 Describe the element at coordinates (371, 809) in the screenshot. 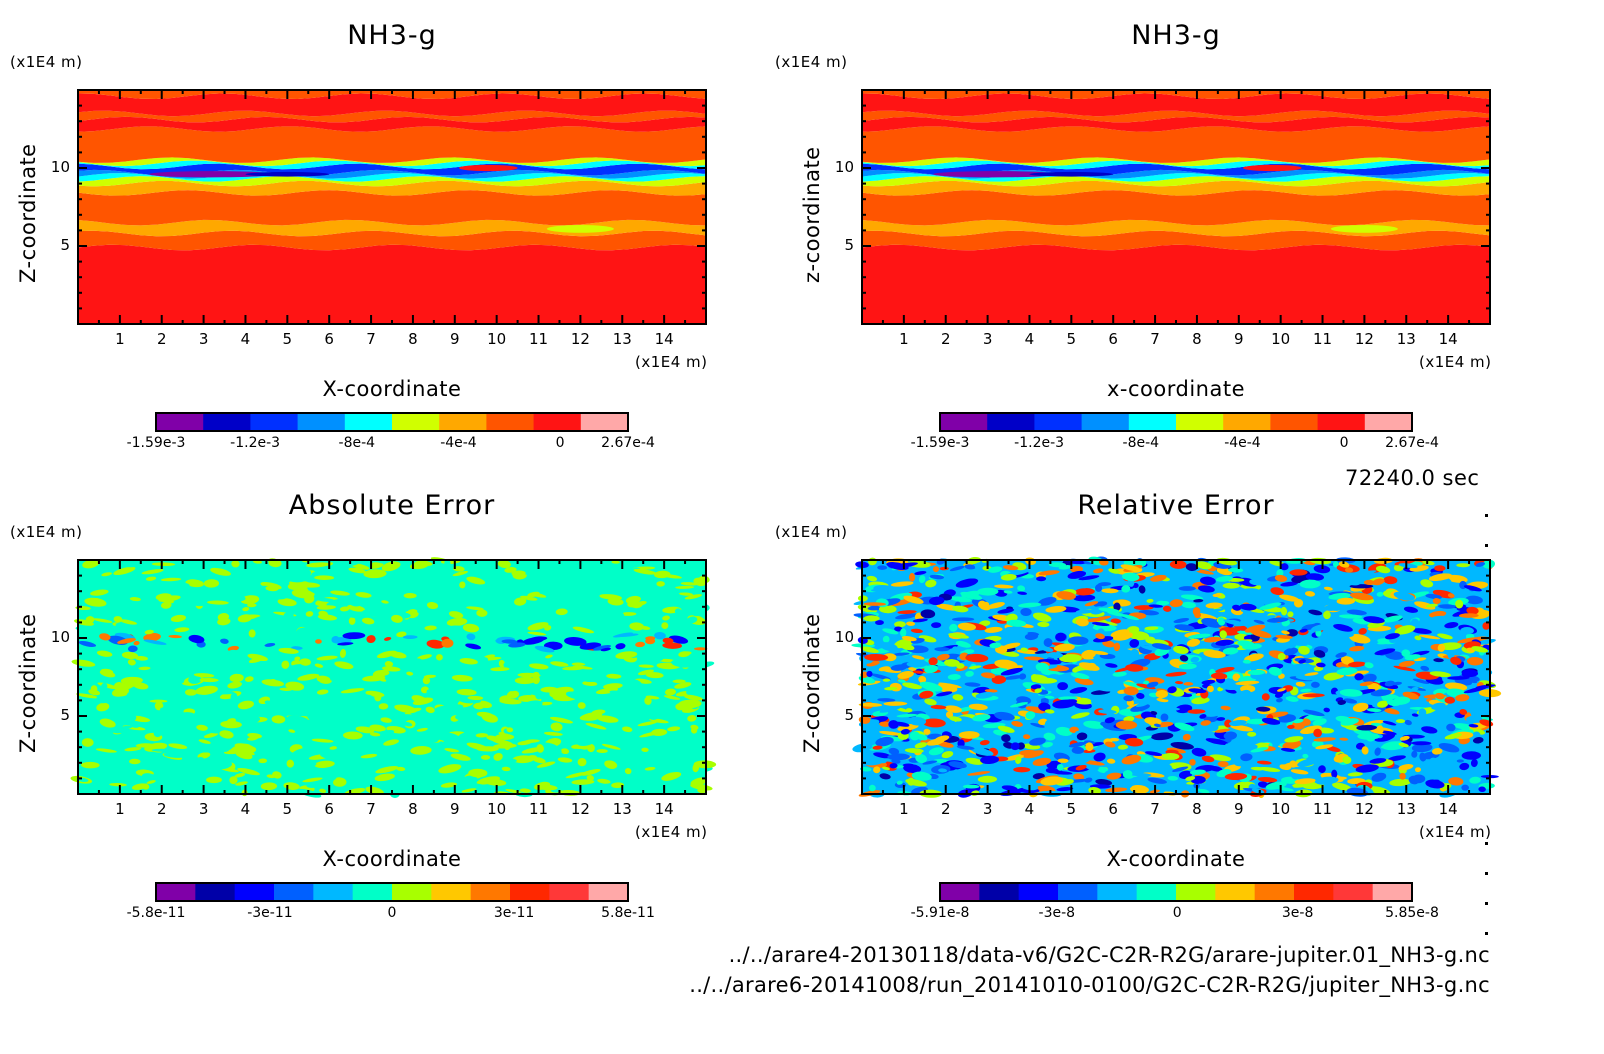

I see `x-tick-label: 7` at that location.